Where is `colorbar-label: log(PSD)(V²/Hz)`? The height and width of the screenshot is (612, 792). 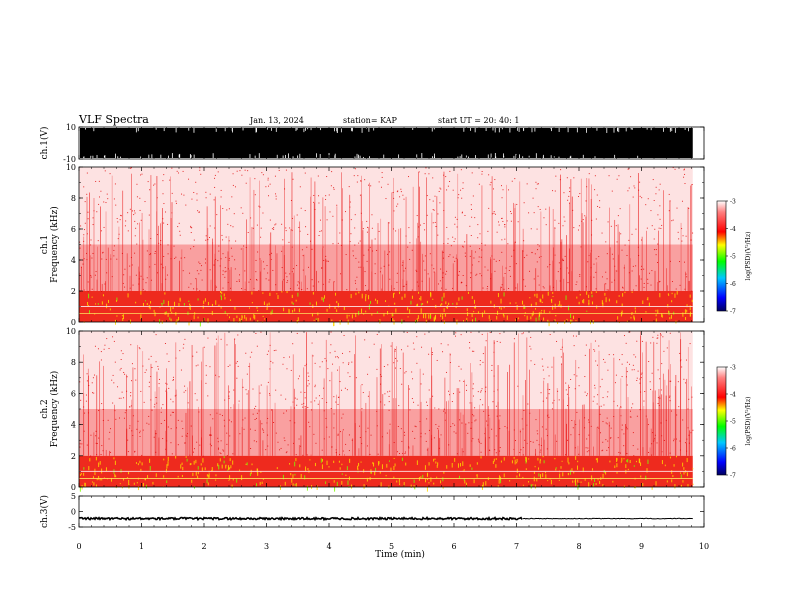
colorbar-label: log(PSD)(V²/Hz) is located at coordinates (748, 421).